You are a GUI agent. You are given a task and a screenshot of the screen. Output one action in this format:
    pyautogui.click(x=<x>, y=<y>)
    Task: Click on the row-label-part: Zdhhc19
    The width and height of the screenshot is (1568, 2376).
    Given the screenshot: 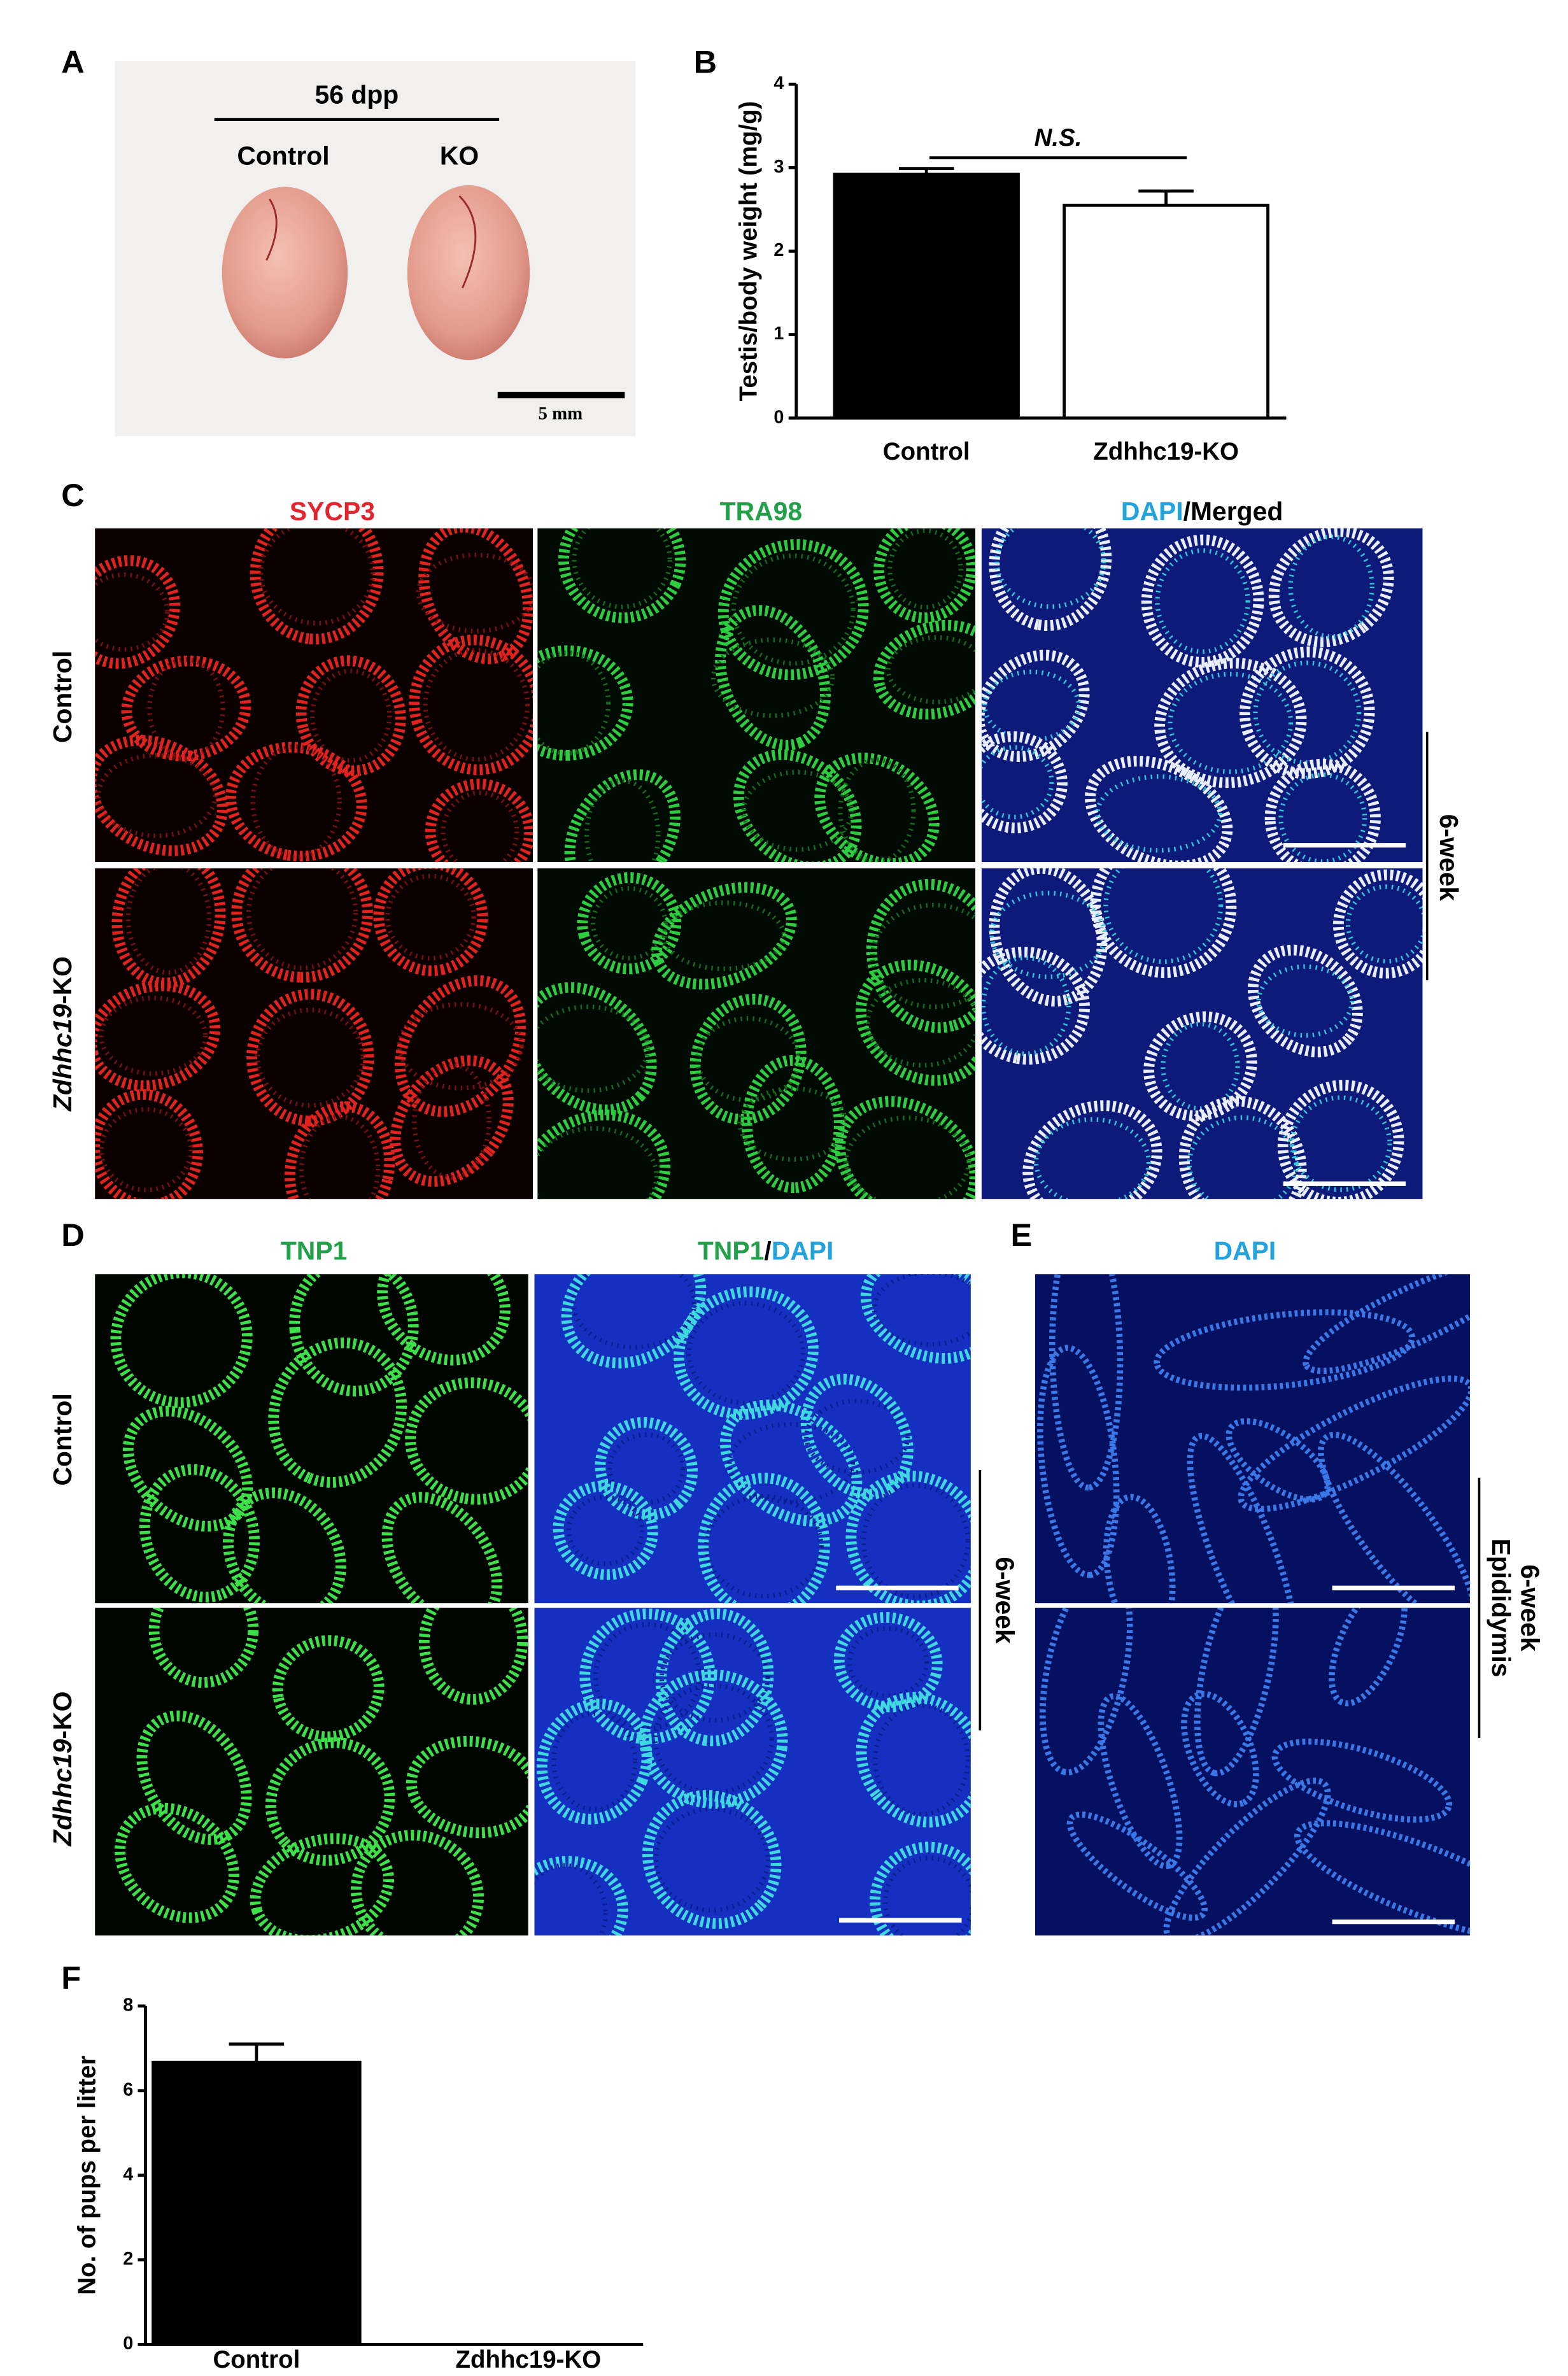 What is the action you would take?
    pyautogui.click(x=62, y=1792)
    